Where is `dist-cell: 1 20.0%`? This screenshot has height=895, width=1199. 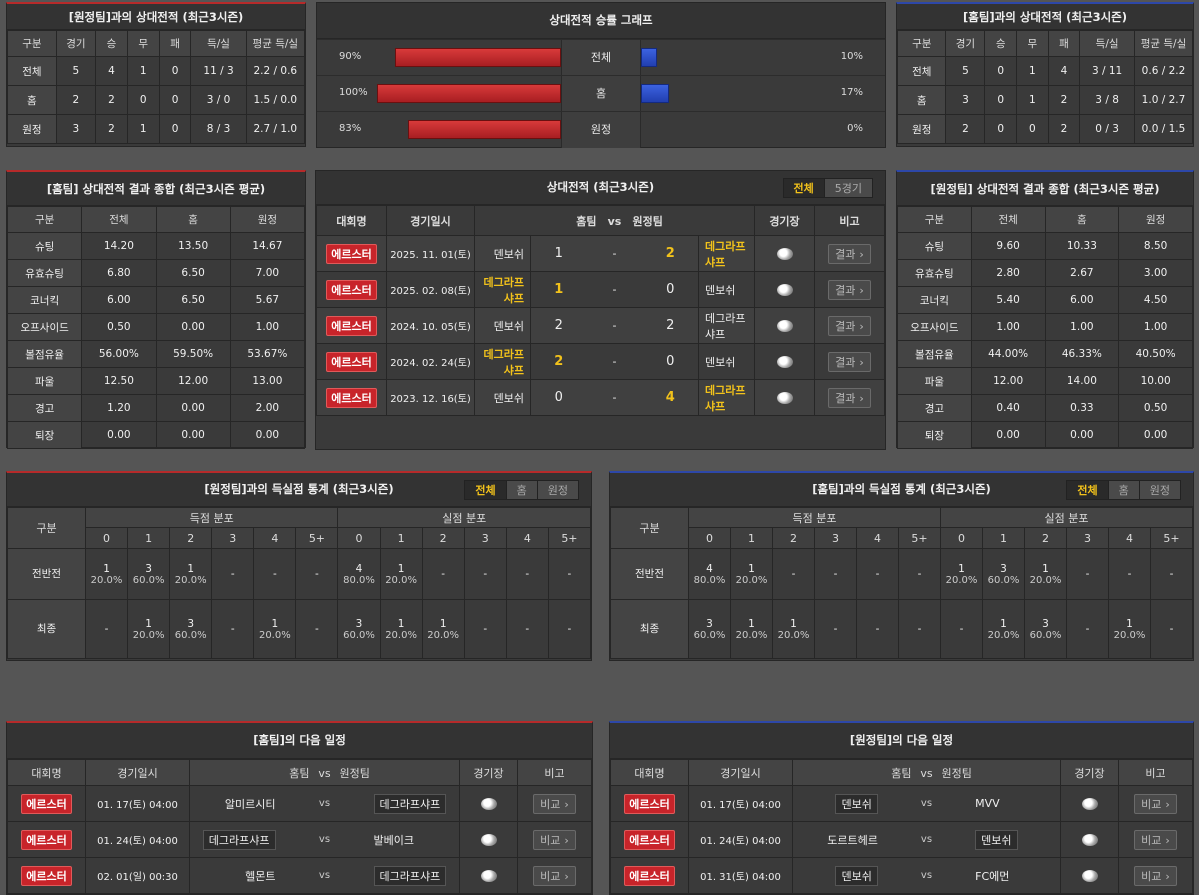
dist-cell: 1 20.0% is located at coordinates (401, 629).